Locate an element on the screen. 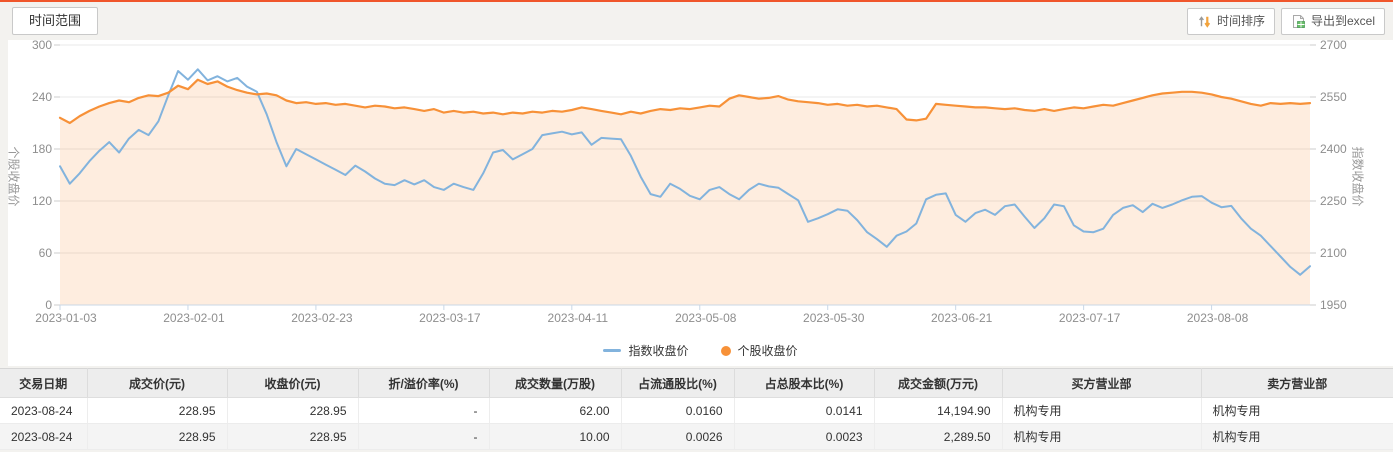  table-cell: 0.0023 is located at coordinates (804, 436).